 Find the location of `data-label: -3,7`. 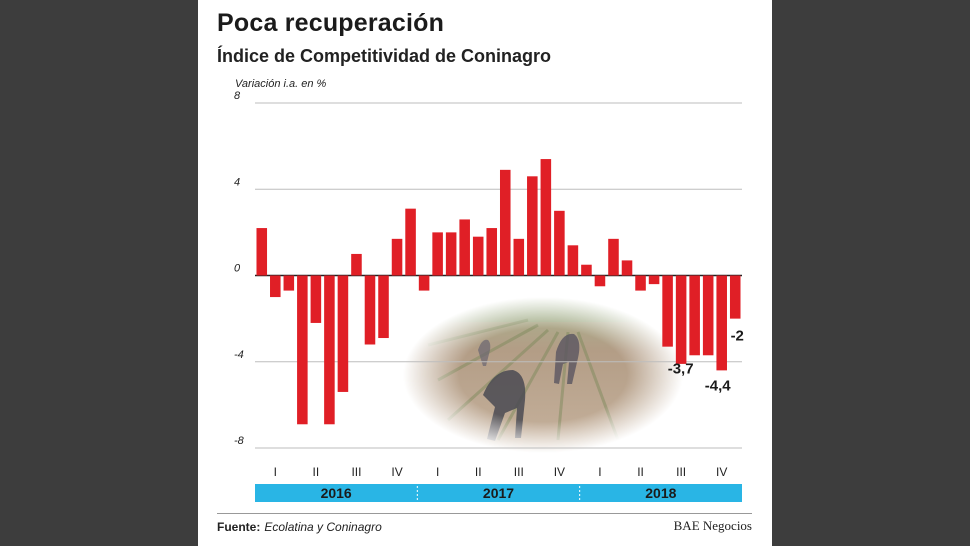

data-label: -3,7 is located at coordinates (681, 368).